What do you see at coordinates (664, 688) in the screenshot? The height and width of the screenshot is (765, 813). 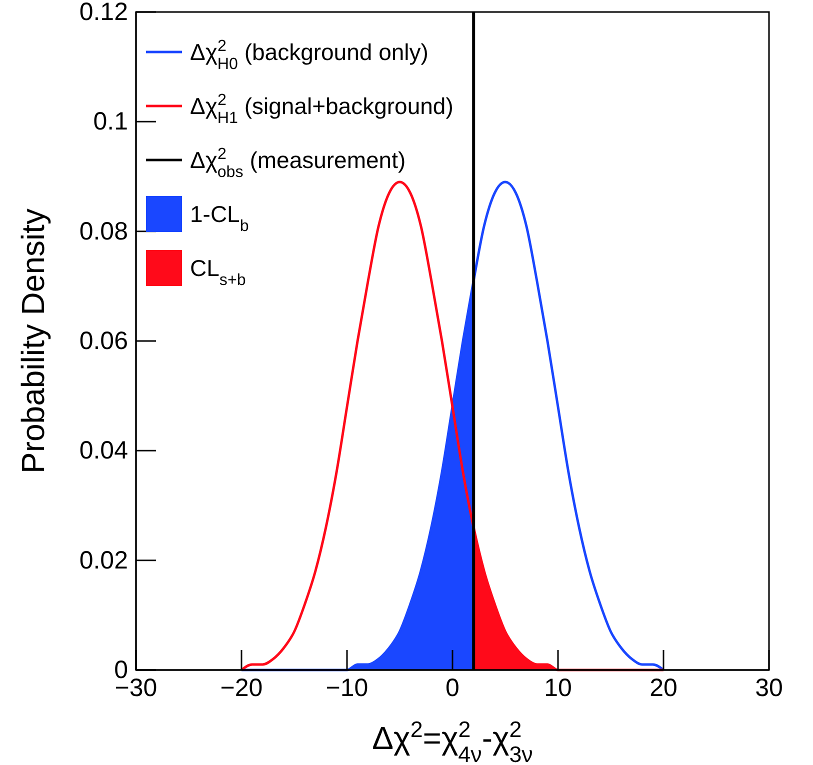 I see `x-tick-label: 20` at bounding box center [664, 688].